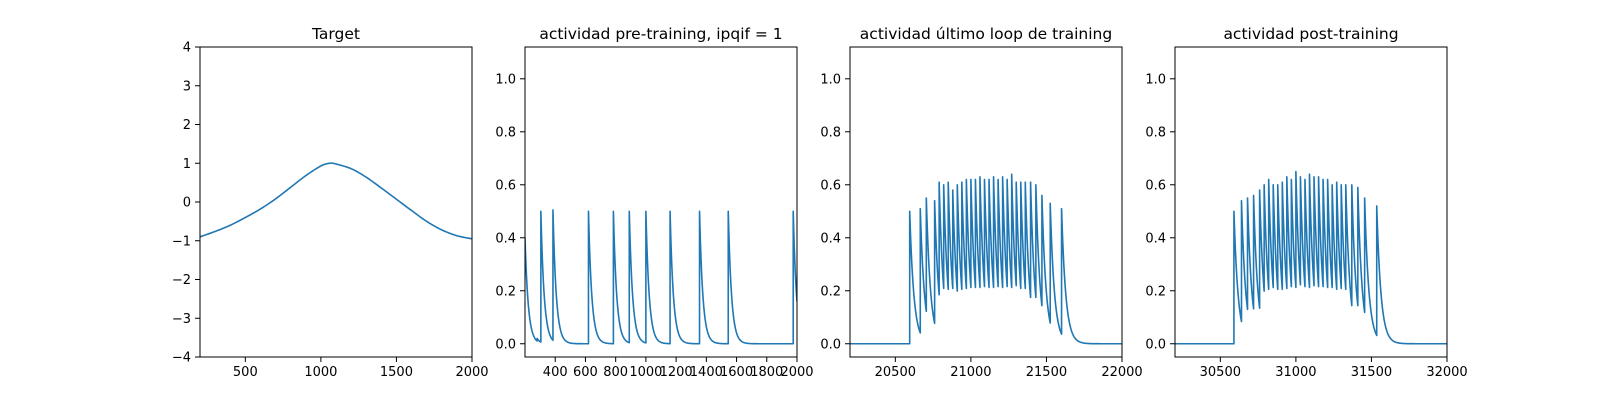  What do you see at coordinates (676, 372) in the screenshot?
I see `x-tick-label: 1200` at bounding box center [676, 372].